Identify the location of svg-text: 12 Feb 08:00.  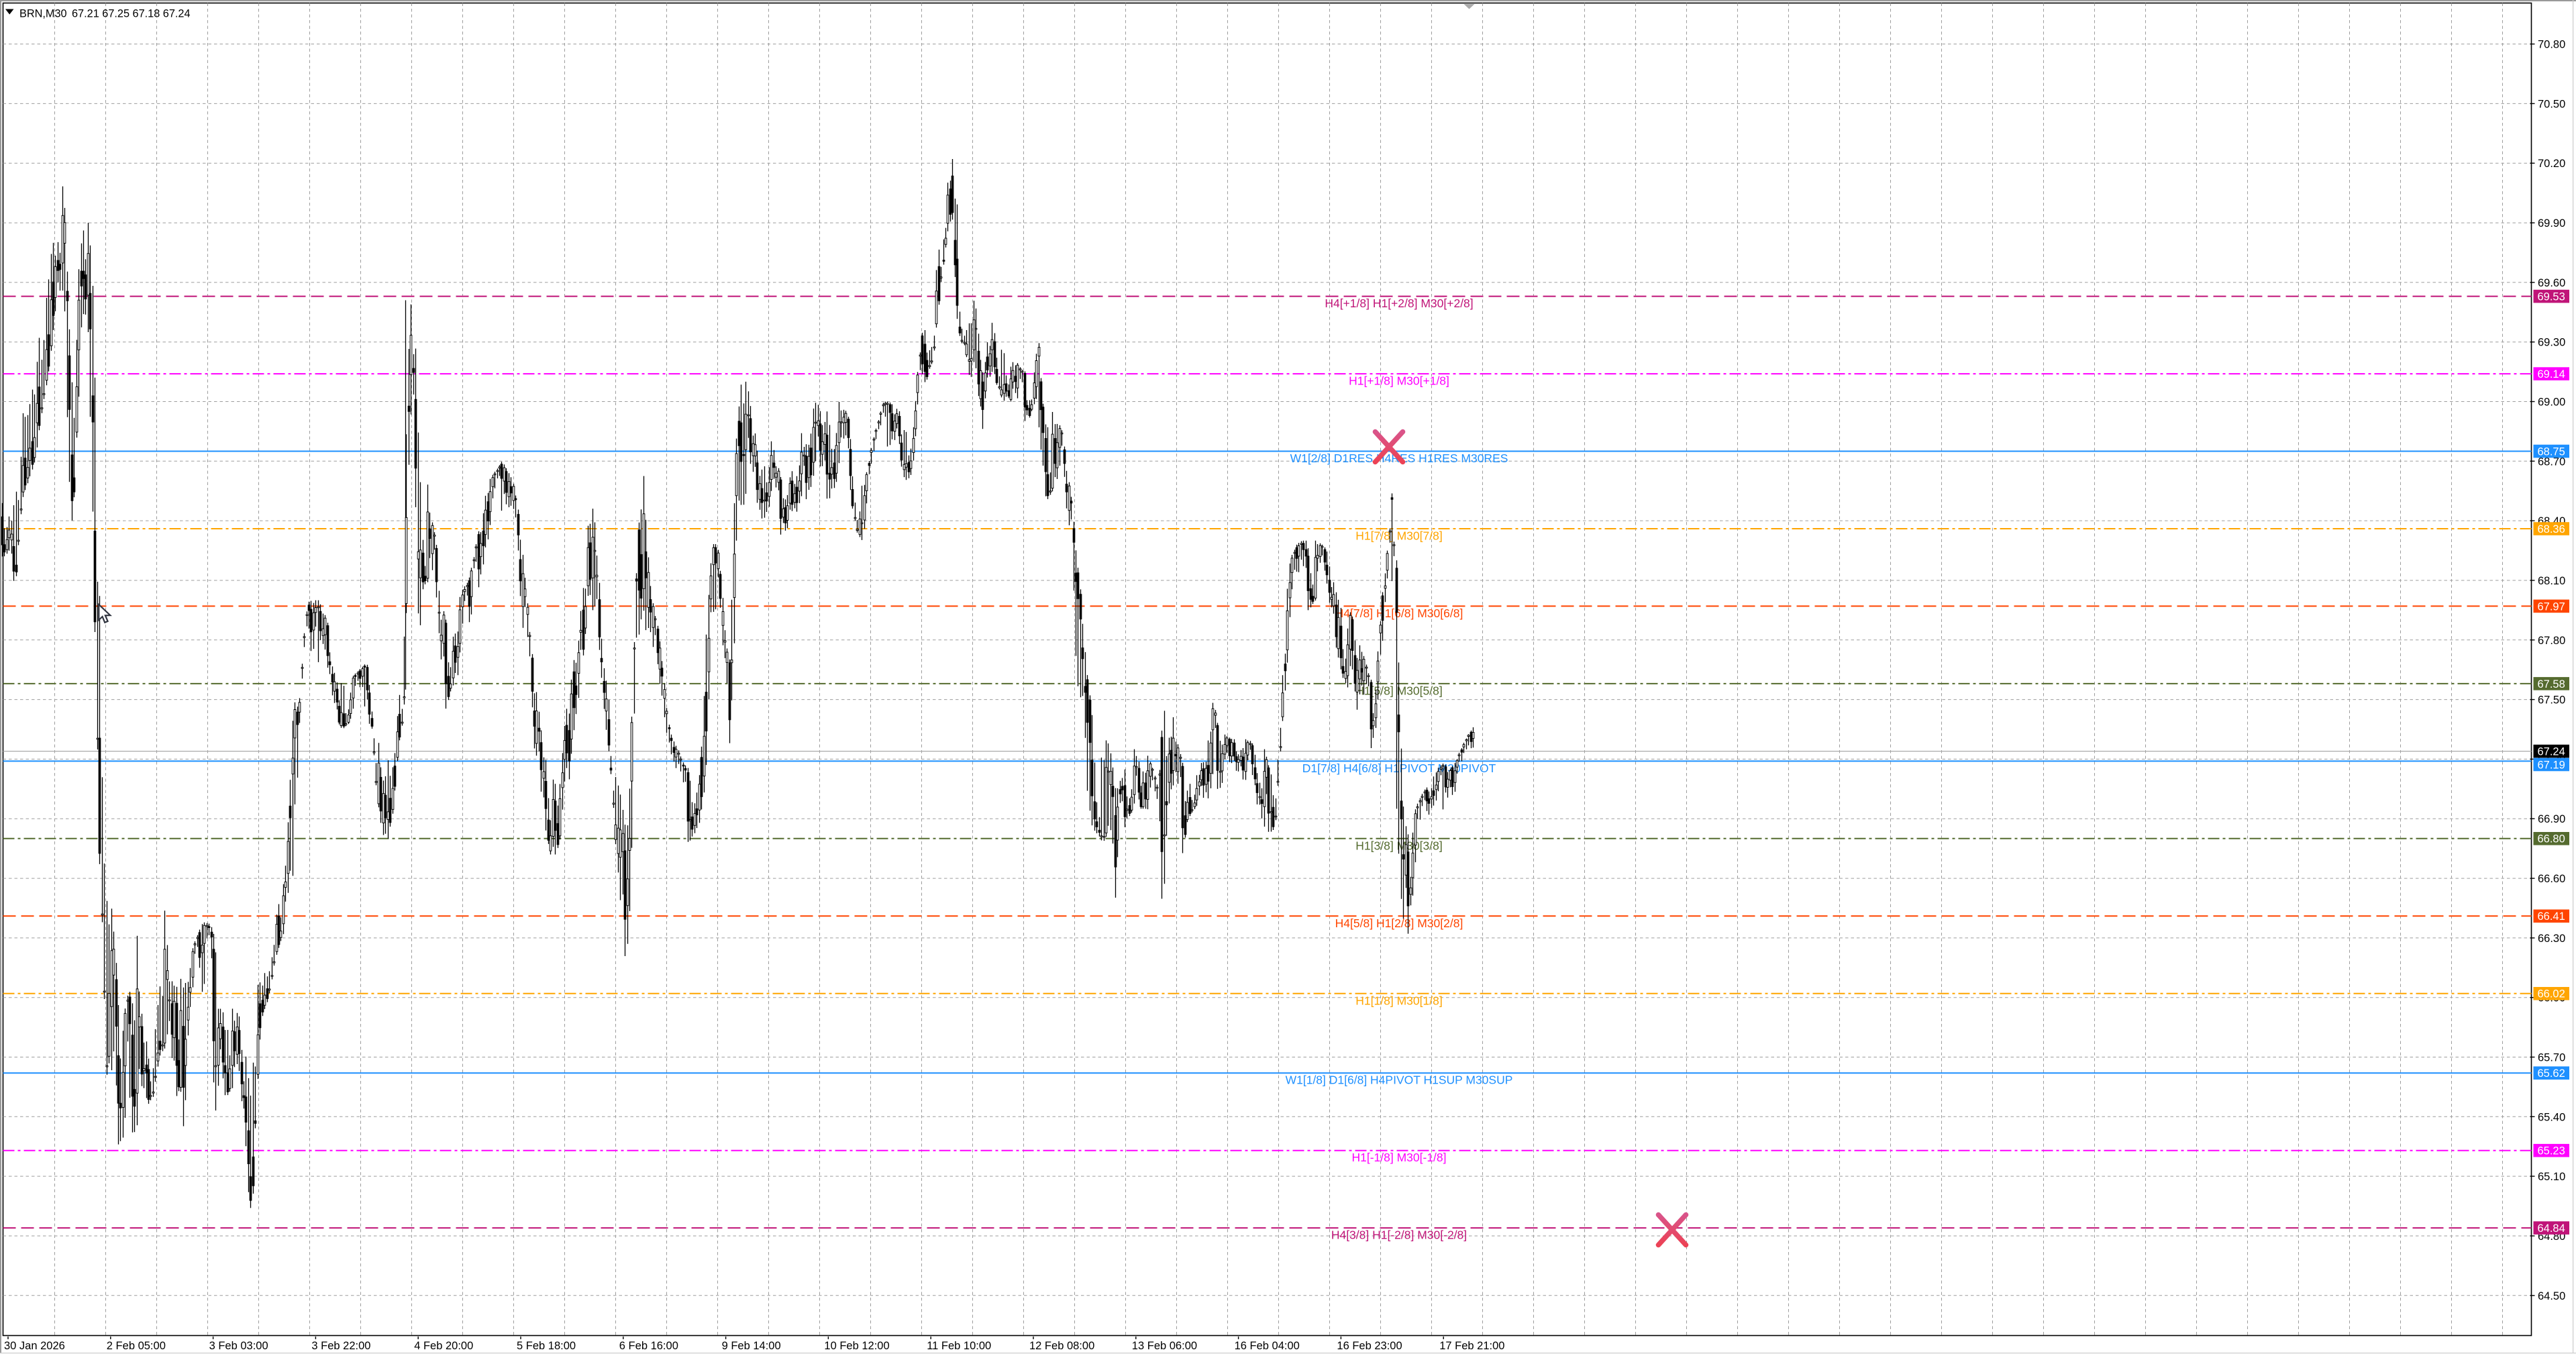
(1061, 1346).